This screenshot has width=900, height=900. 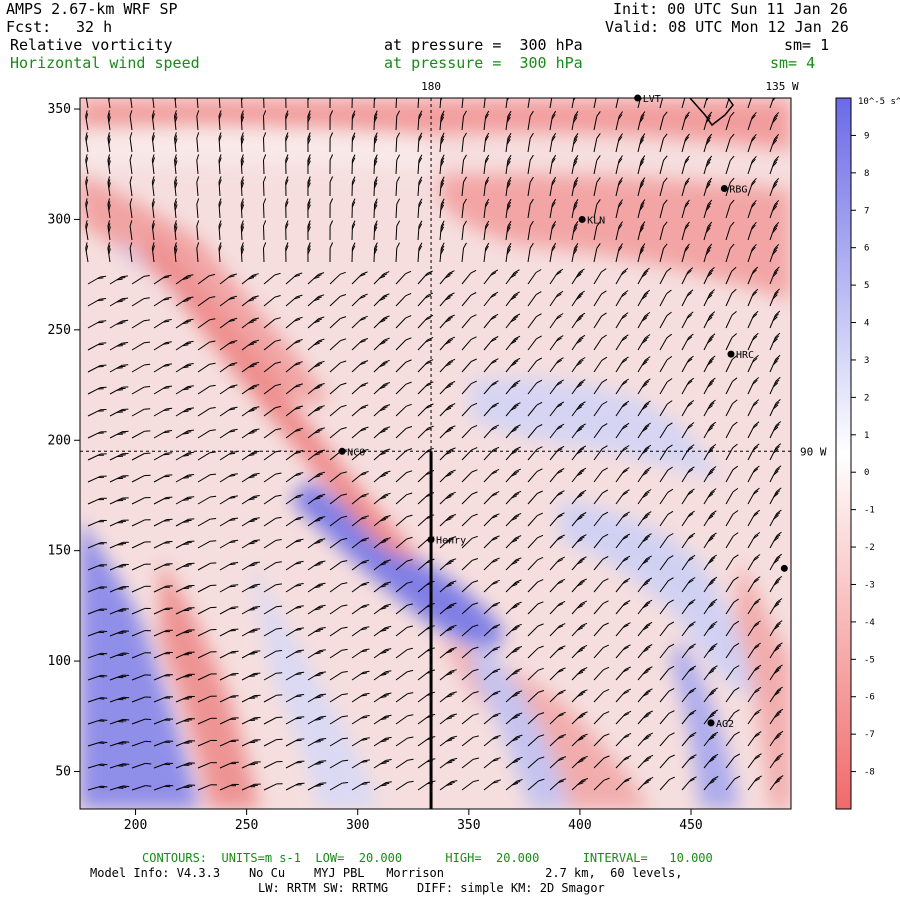 I want to click on colorbar-tick-label: 7, so click(x=866, y=211).